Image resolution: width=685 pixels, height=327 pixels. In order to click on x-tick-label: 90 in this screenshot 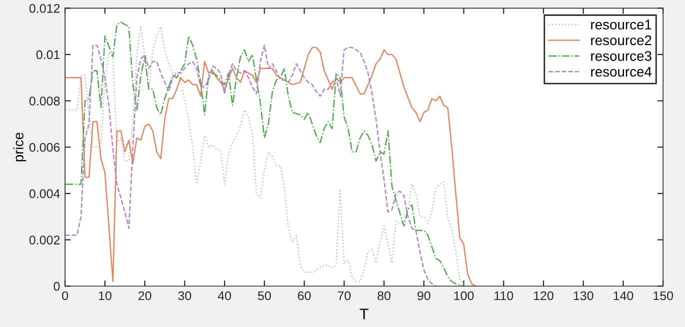, I will do `click(424, 295)`.